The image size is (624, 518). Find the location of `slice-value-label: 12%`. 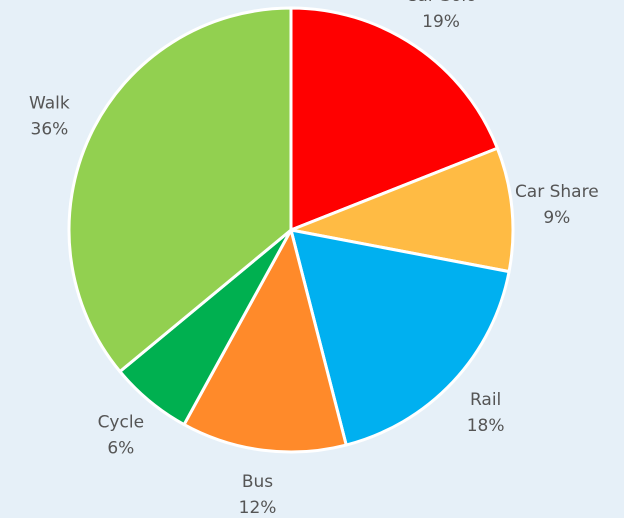

slice-value-label: 12% is located at coordinates (258, 508).